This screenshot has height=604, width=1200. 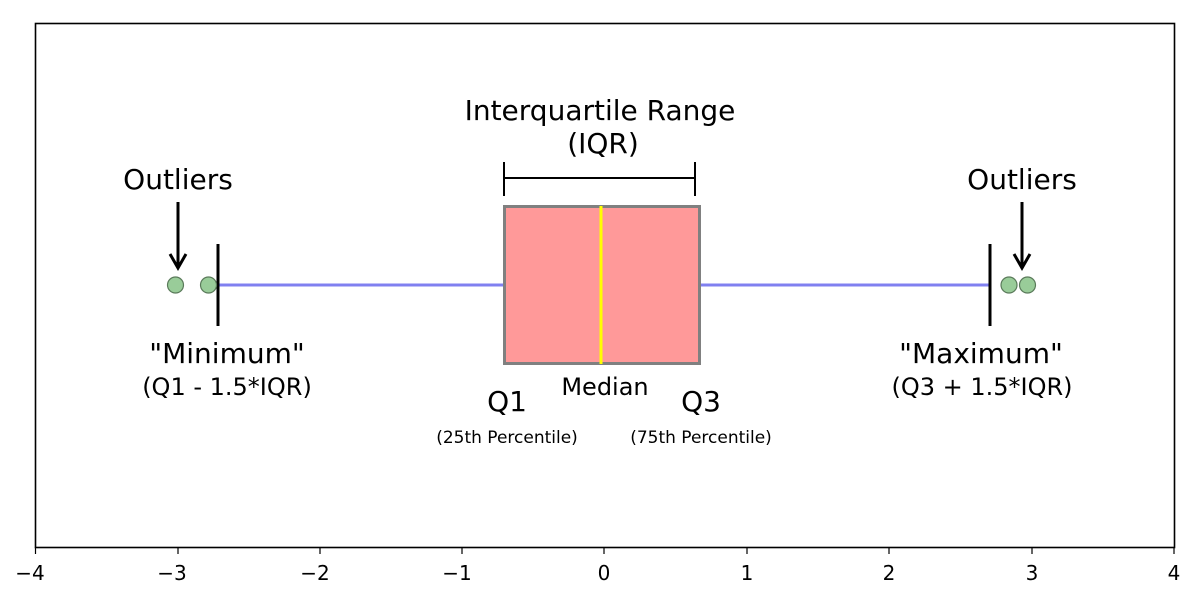 What do you see at coordinates (227, 353) in the screenshot?
I see `minimum-label: "Minimum"` at bounding box center [227, 353].